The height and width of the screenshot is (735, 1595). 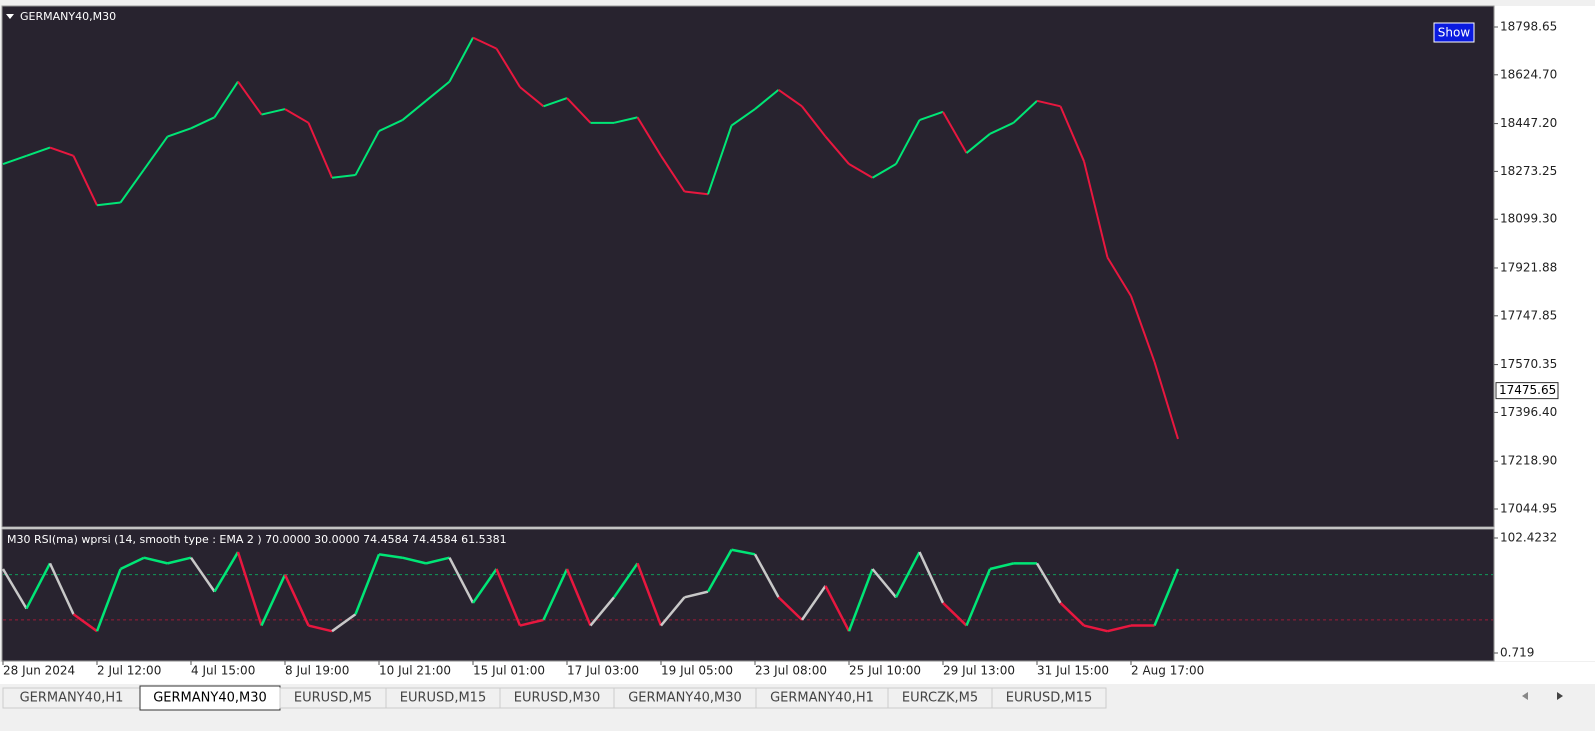 What do you see at coordinates (1528, 171) in the screenshot?
I see `y-tick-label: 18273.25` at bounding box center [1528, 171].